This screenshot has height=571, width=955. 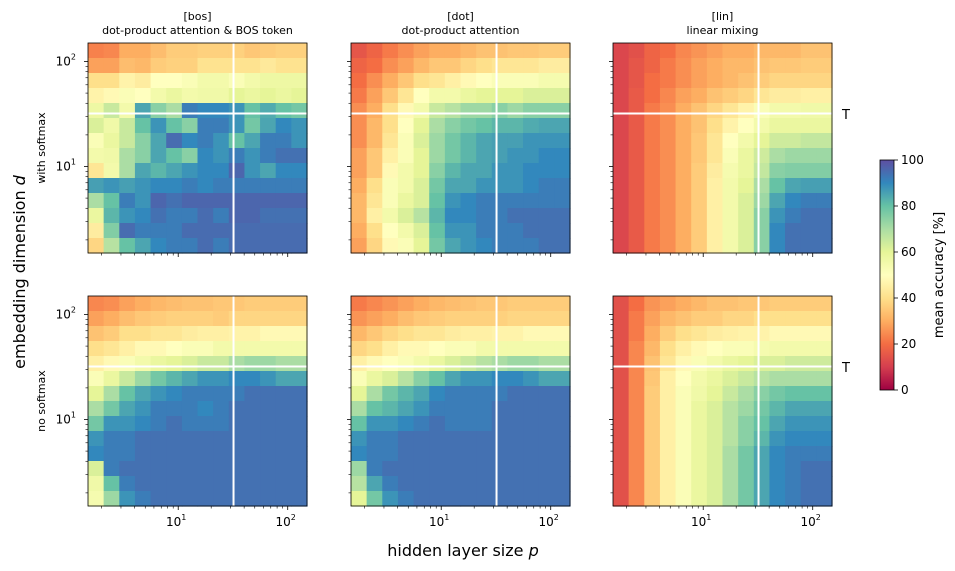 I want to click on y-tick-label: 101, so click(x=66, y=418).